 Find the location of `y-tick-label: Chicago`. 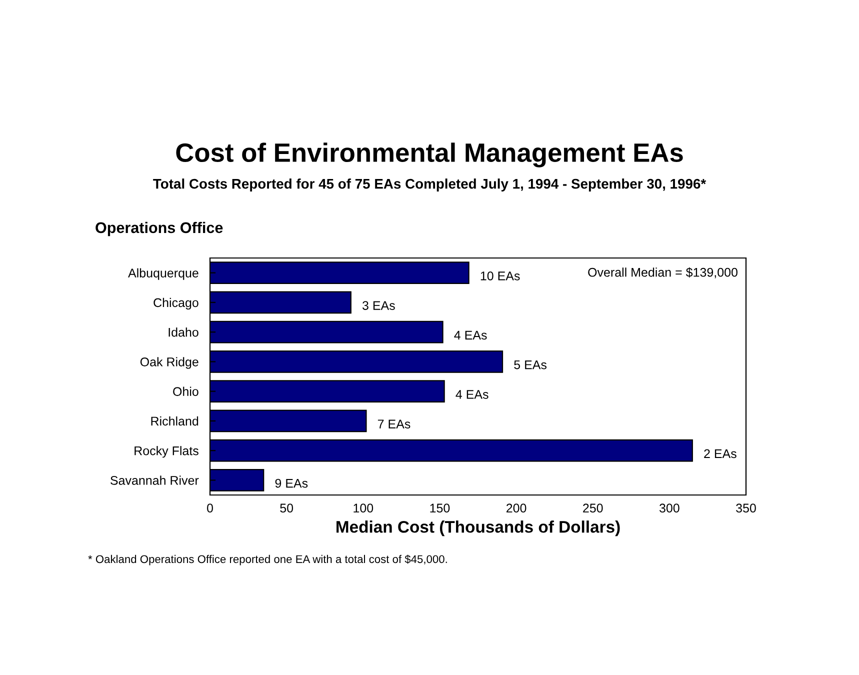

y-tick-label: Chicago is located at coordinates (176, 304).